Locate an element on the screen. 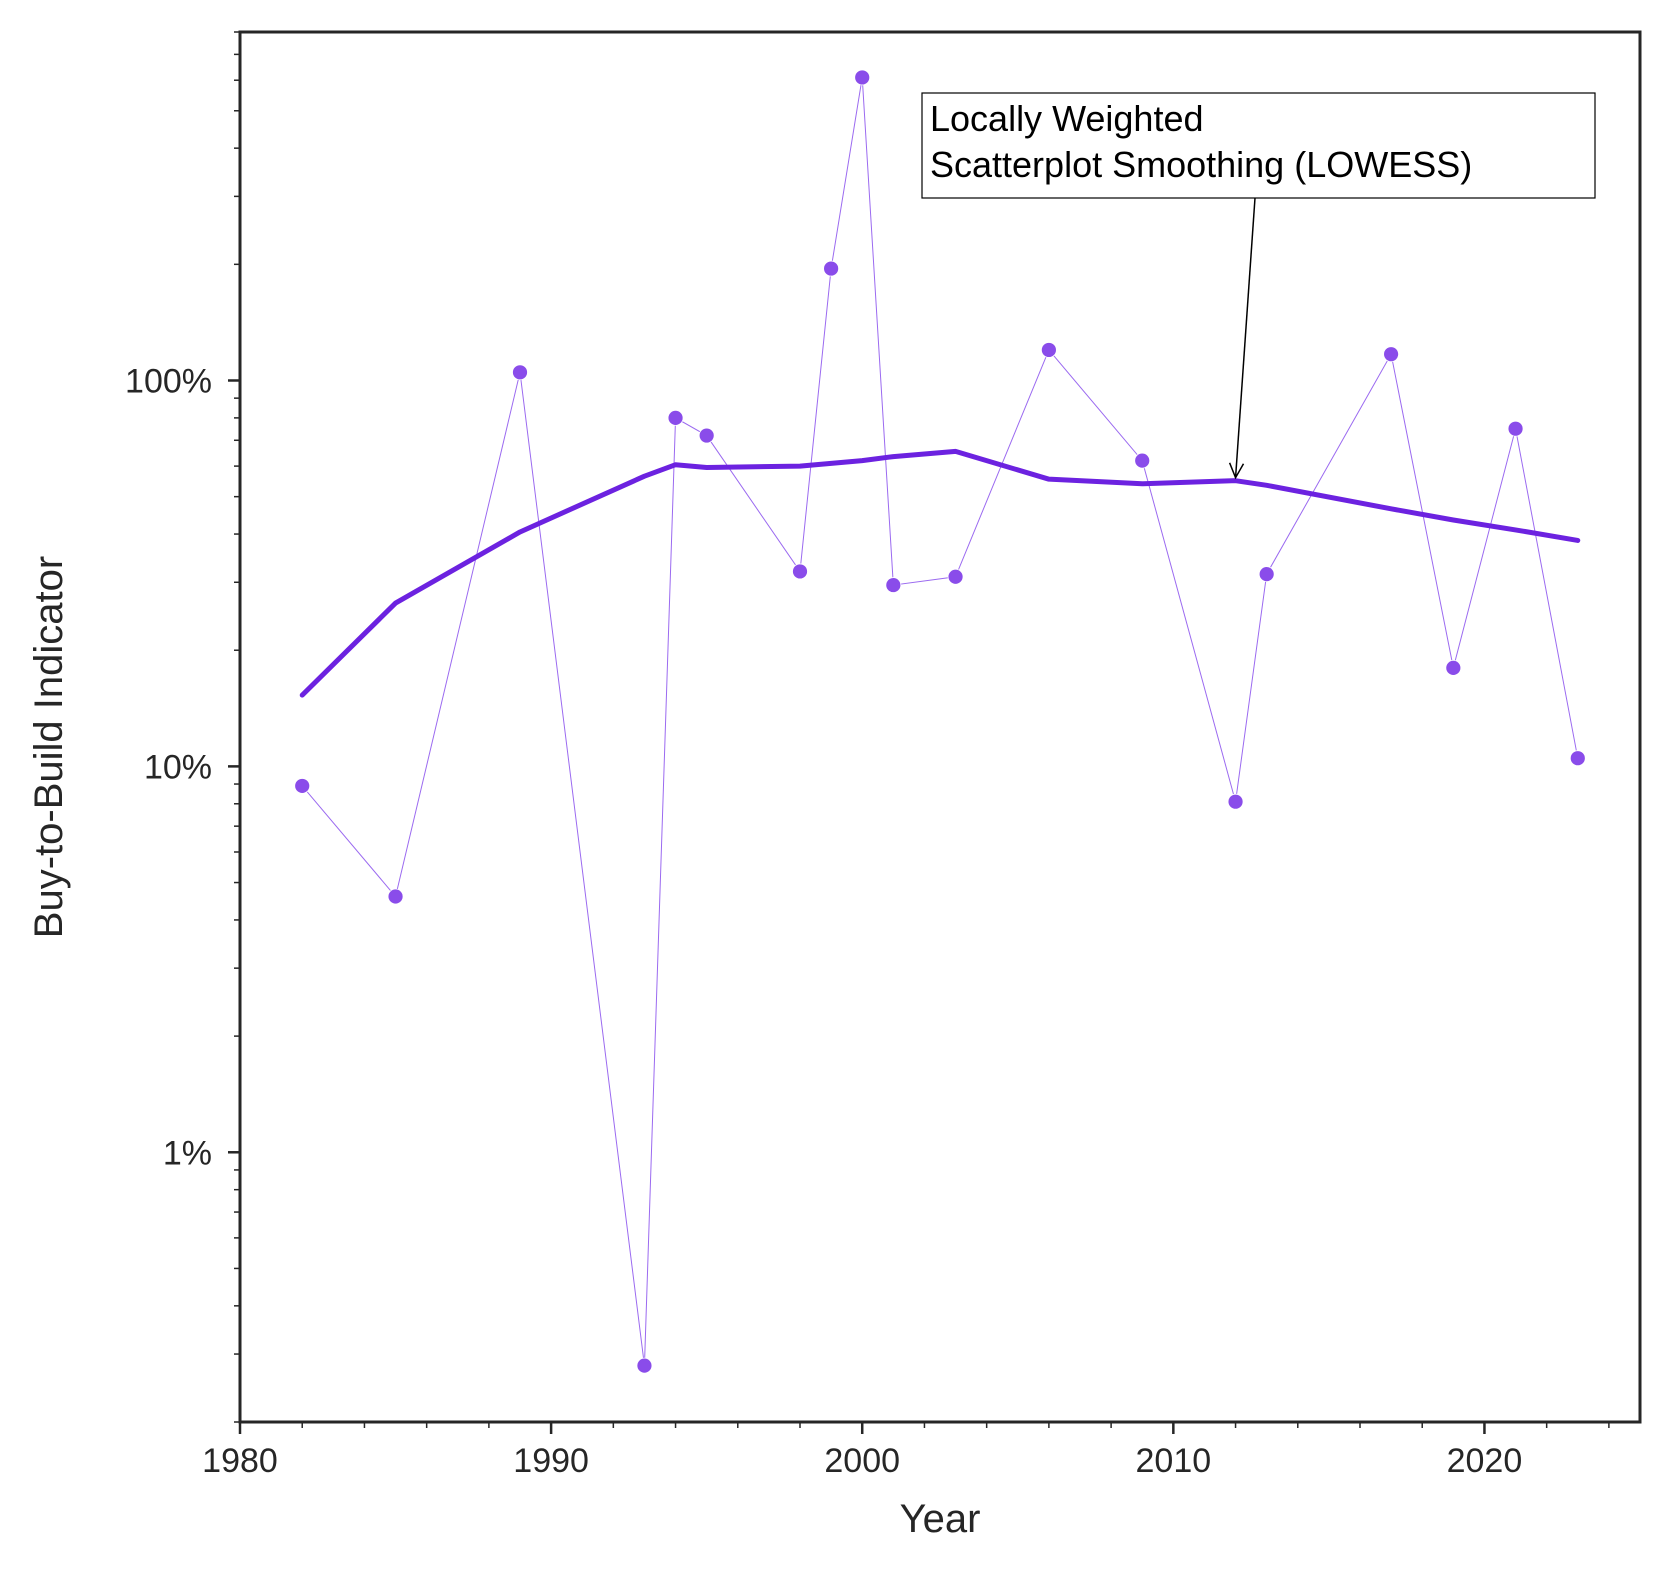 The width and height of the screenshot is (1664, 1582). x-tick-label: 1990 is located at coordinates (551, 1461).